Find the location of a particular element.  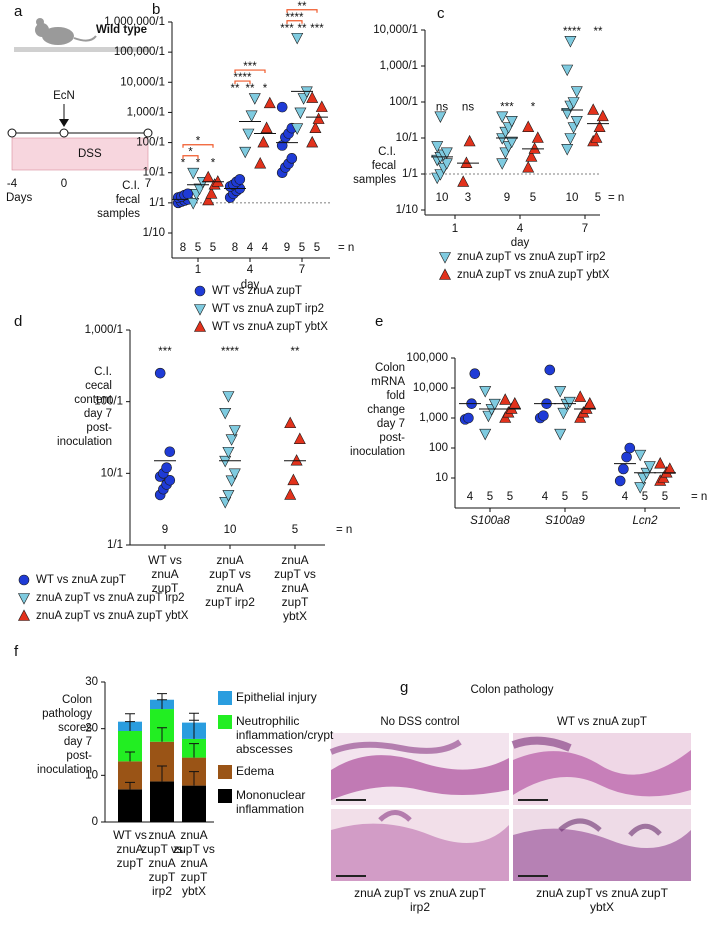

y-axis-label: pathology is located at coordinates (67, 714).